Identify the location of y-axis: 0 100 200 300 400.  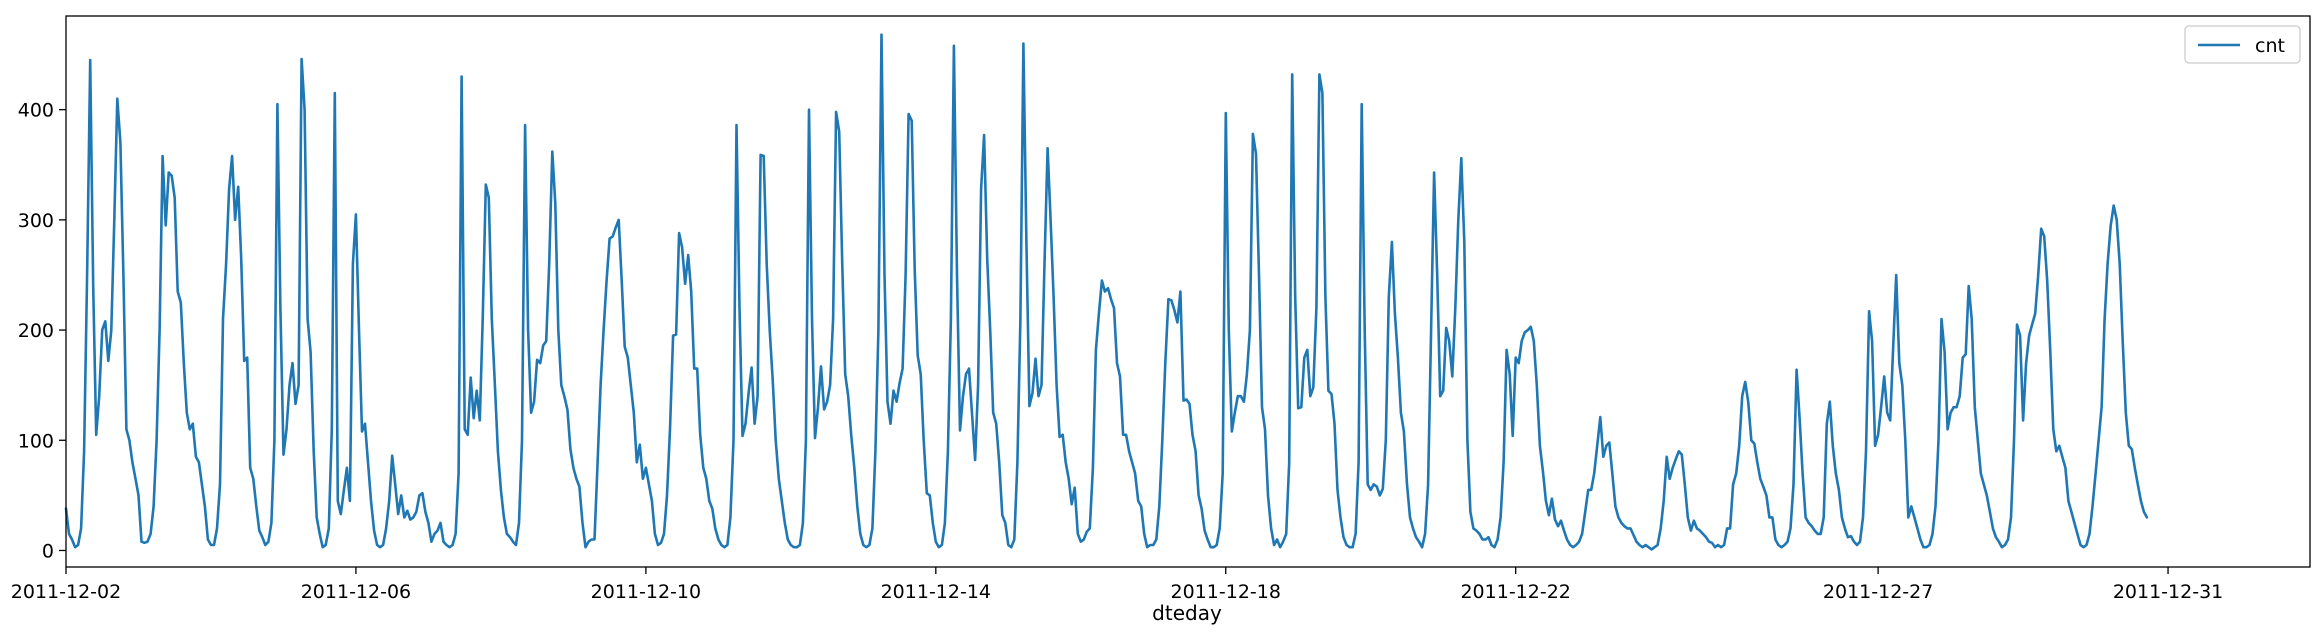
(42, 331).